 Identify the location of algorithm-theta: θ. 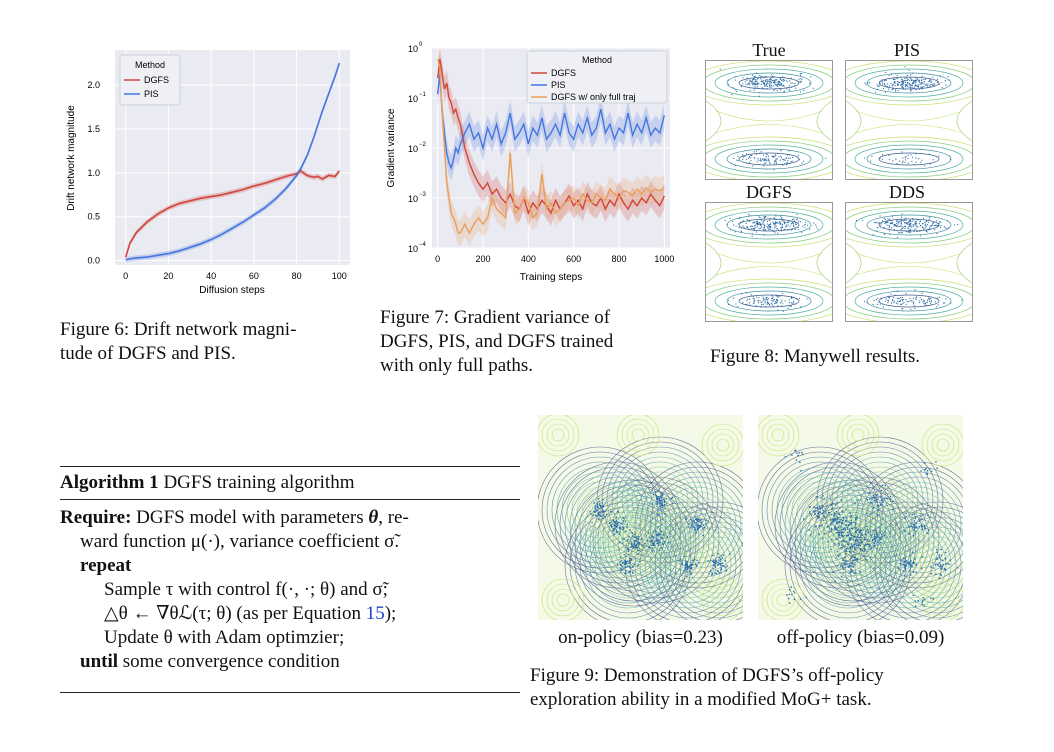
(373, 517).